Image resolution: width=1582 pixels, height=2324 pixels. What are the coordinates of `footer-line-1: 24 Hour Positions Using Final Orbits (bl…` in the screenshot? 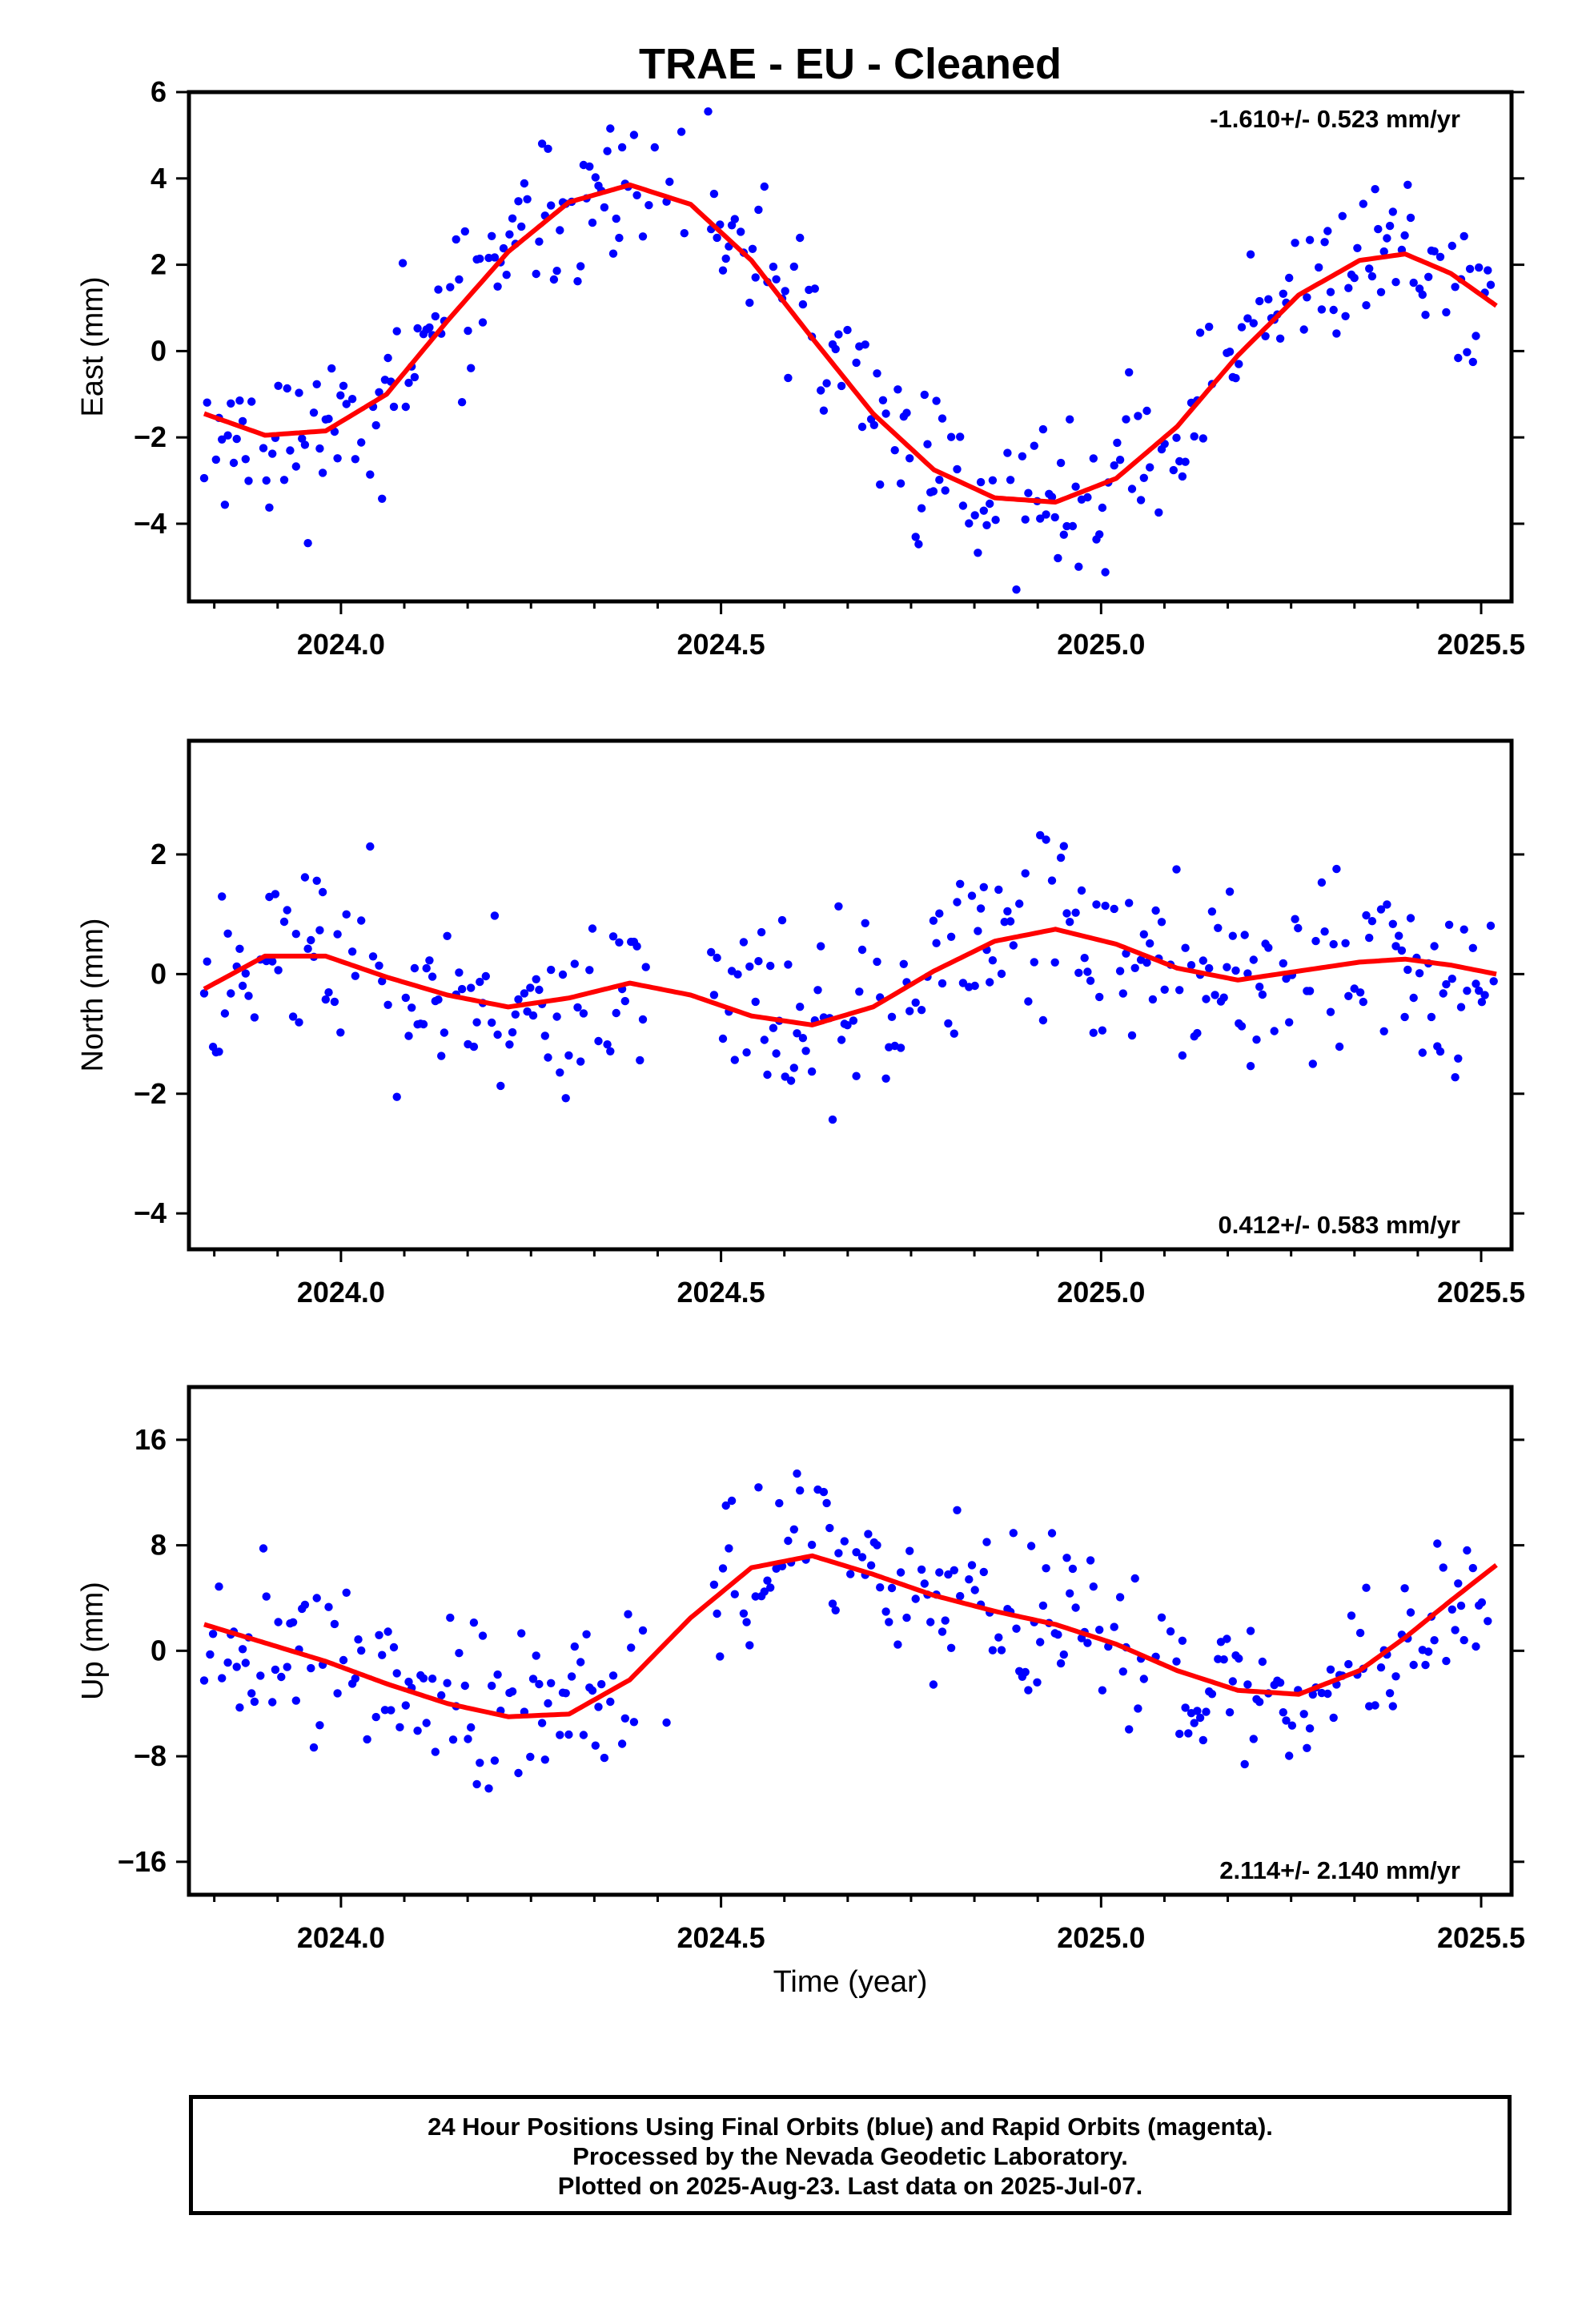 It's located at (850, 2127).